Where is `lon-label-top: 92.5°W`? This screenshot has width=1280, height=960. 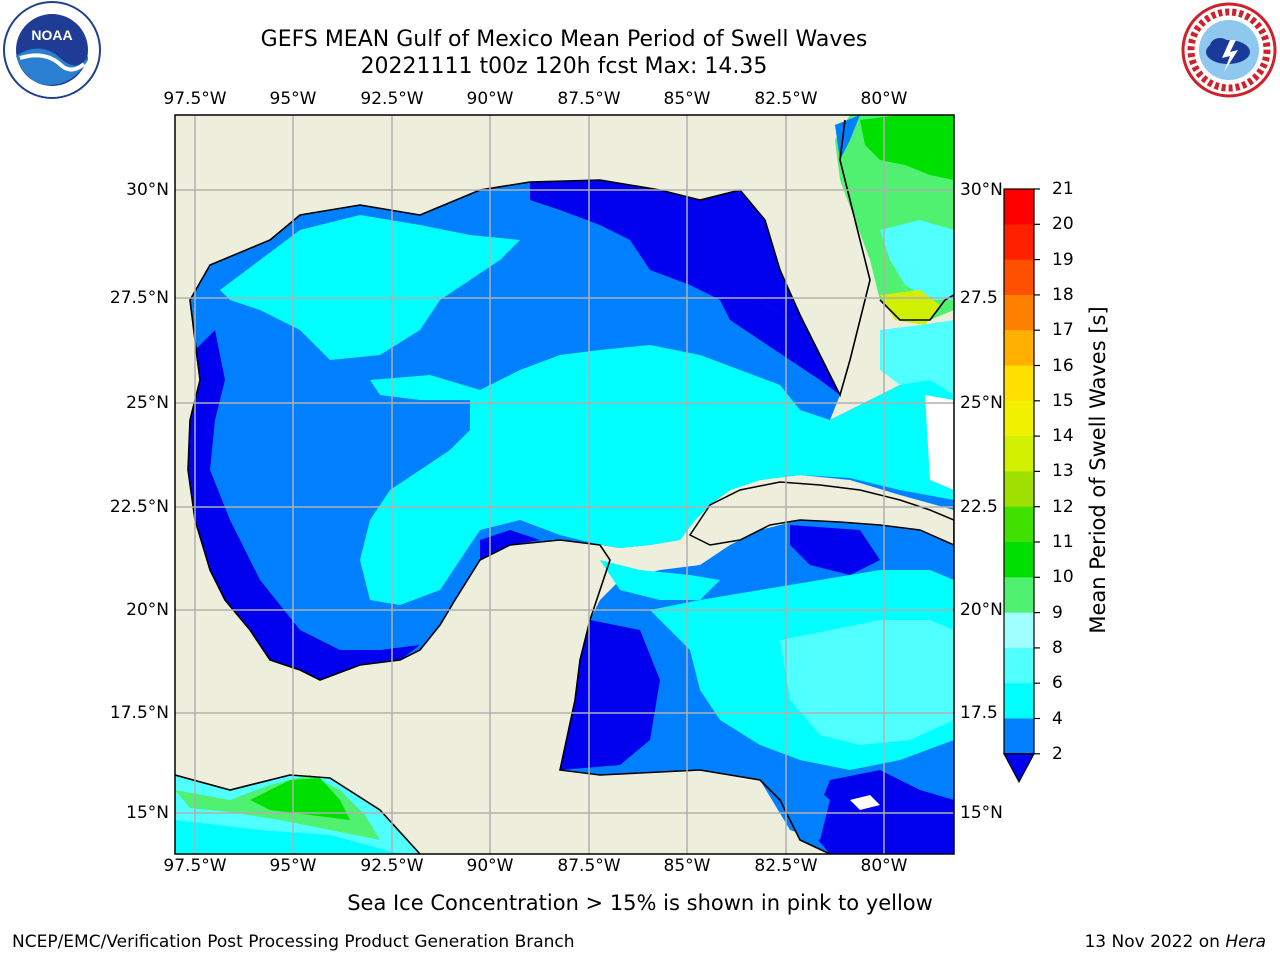 lon-label-top: 92.5°W is located at coordinates (392, 99).